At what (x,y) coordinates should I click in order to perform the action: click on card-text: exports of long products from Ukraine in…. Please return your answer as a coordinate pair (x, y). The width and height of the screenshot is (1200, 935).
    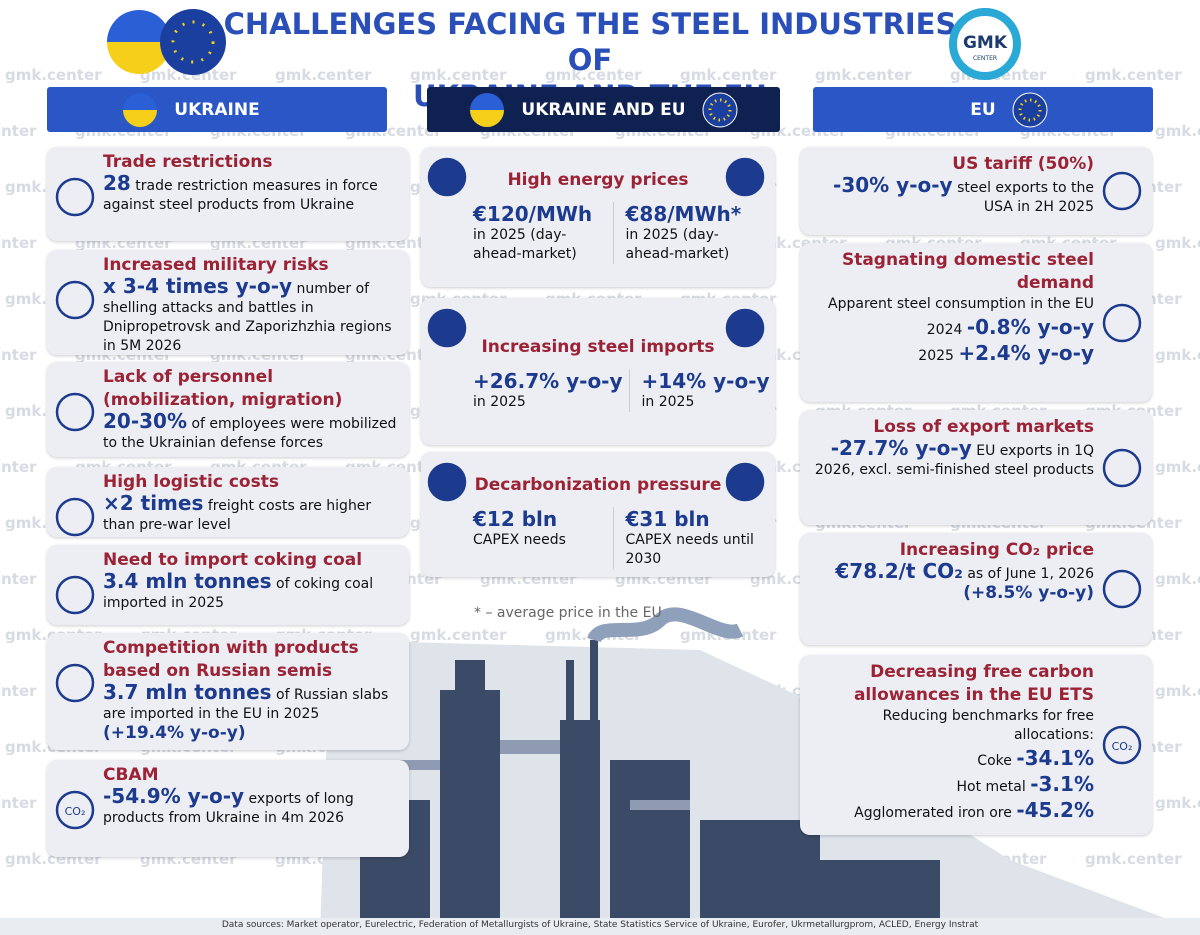
    Looking at the image, I should click on (228, 808).